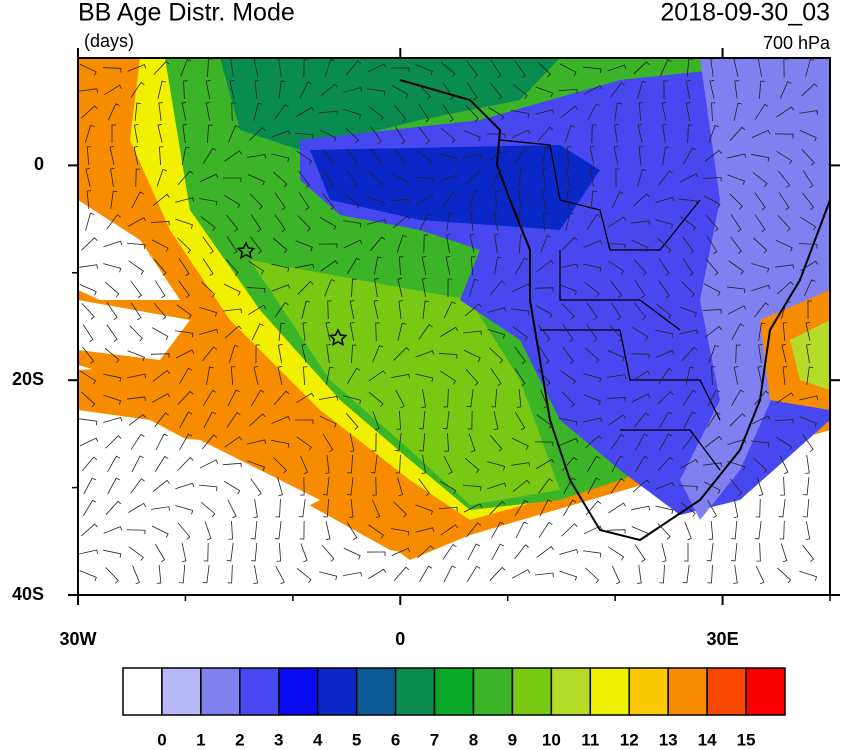 This screenshot has height=750, width=850. What do you see at coordinates (28, 379) in the screenshot?
I see `y-tick-label: 20S` at bounding box center [28, 379].